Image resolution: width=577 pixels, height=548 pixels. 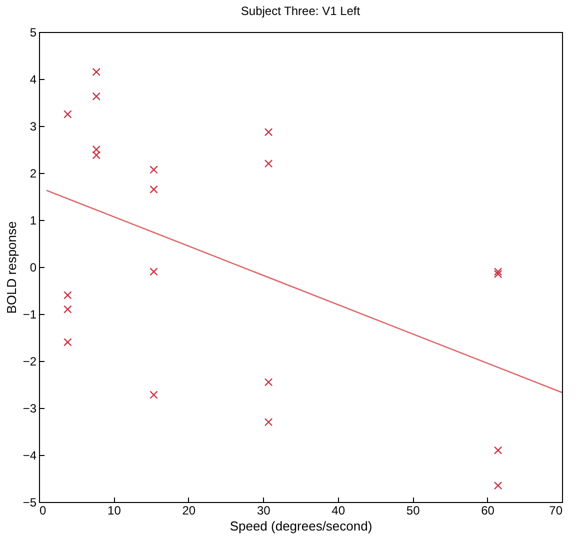 I want to click on y-tick-label: 1, so click(x=33, y=221).